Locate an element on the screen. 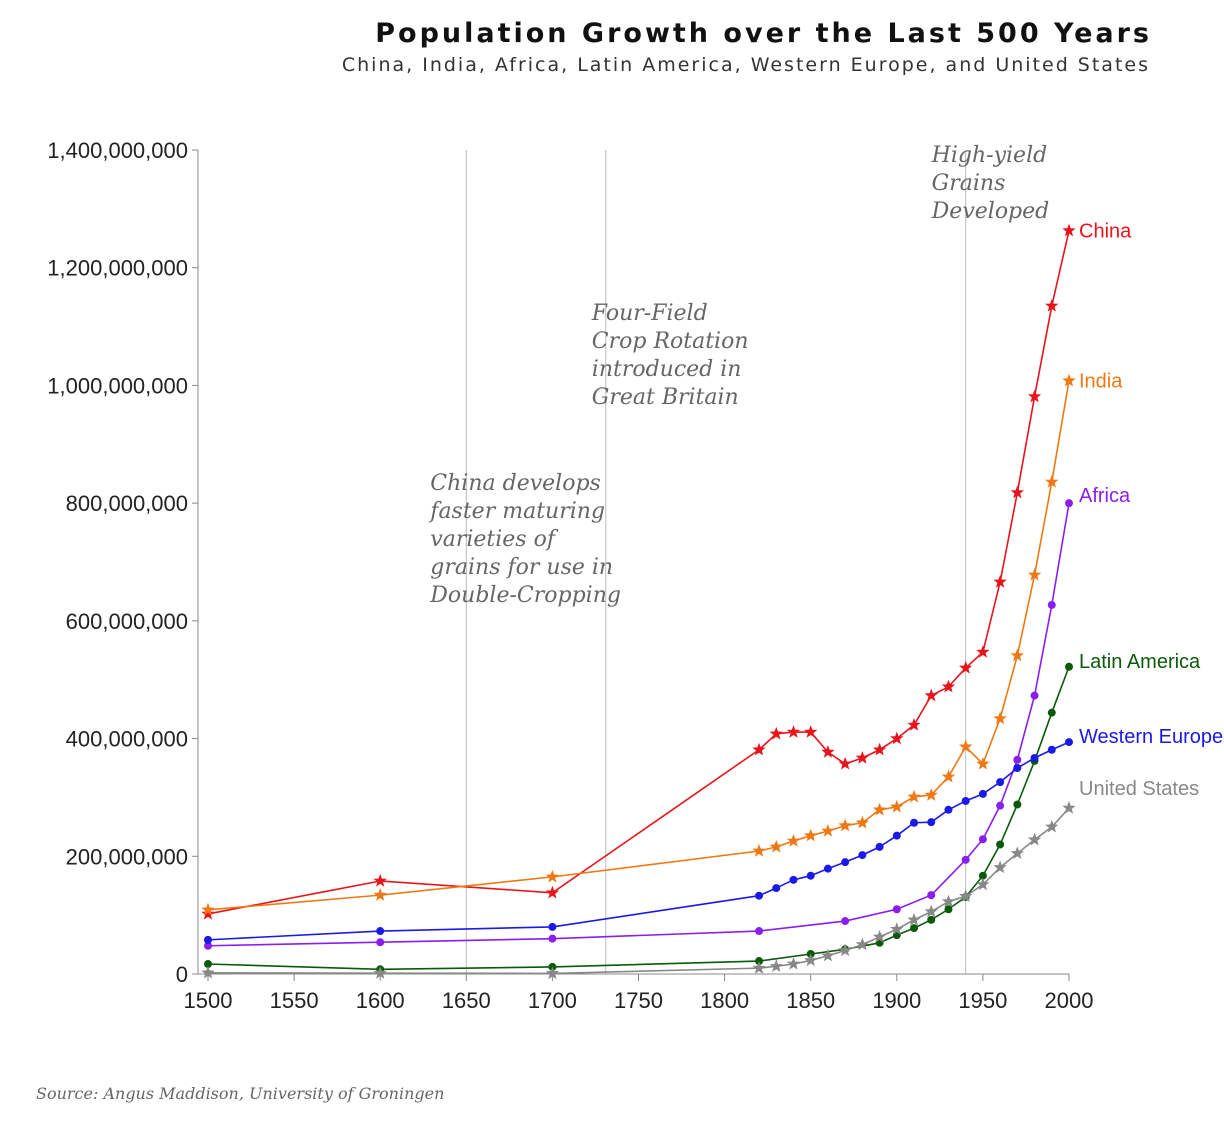 The width and height of the screenshot is (1224, 1140). series-label: Africa is located at coordinates (1105, 496).